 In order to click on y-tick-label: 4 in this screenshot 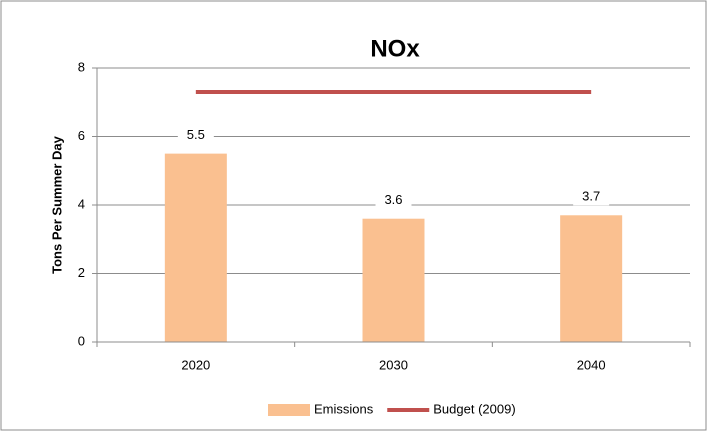, I will do `click(81, 203)`.